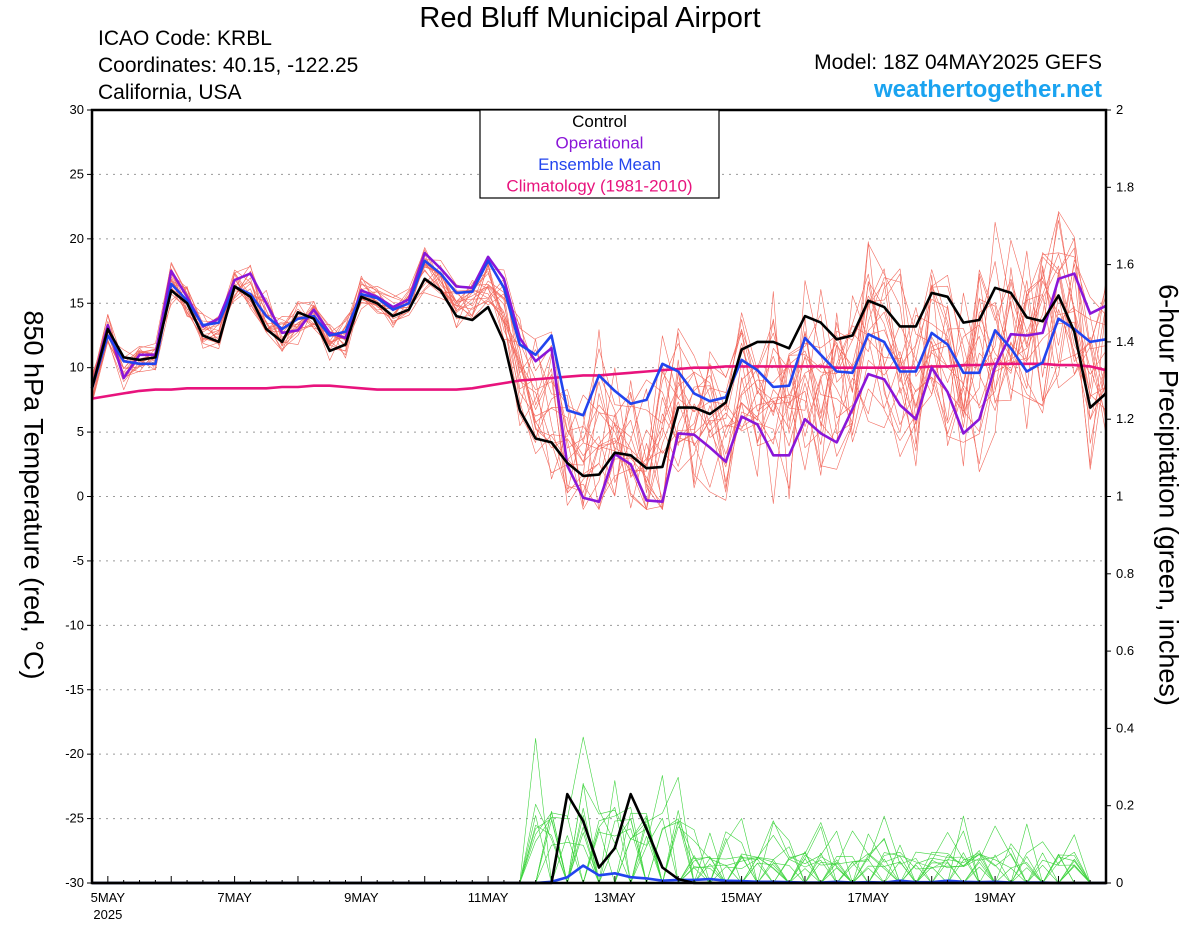  I want to click on y-tick-label-left: -10, so click(74, 624).